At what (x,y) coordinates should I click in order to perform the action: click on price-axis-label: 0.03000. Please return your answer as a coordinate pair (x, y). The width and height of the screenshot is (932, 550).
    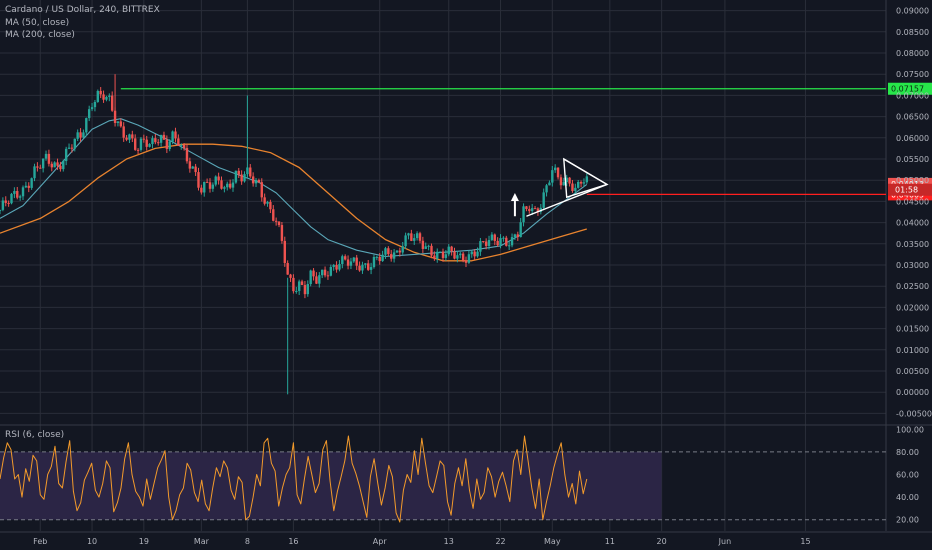
    Looking at the image, I should click on (912, 265).